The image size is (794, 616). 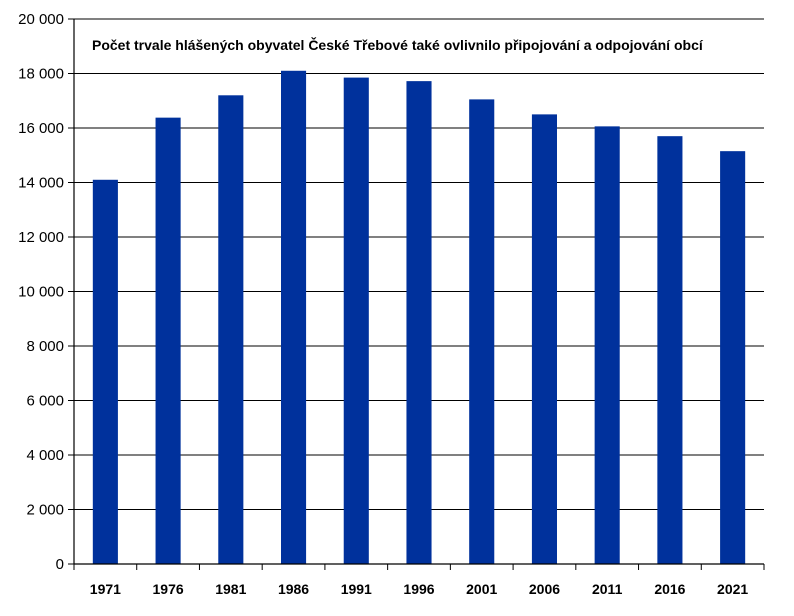 I want to click on x-tick-label: 1986, so click(x=293, y=589).